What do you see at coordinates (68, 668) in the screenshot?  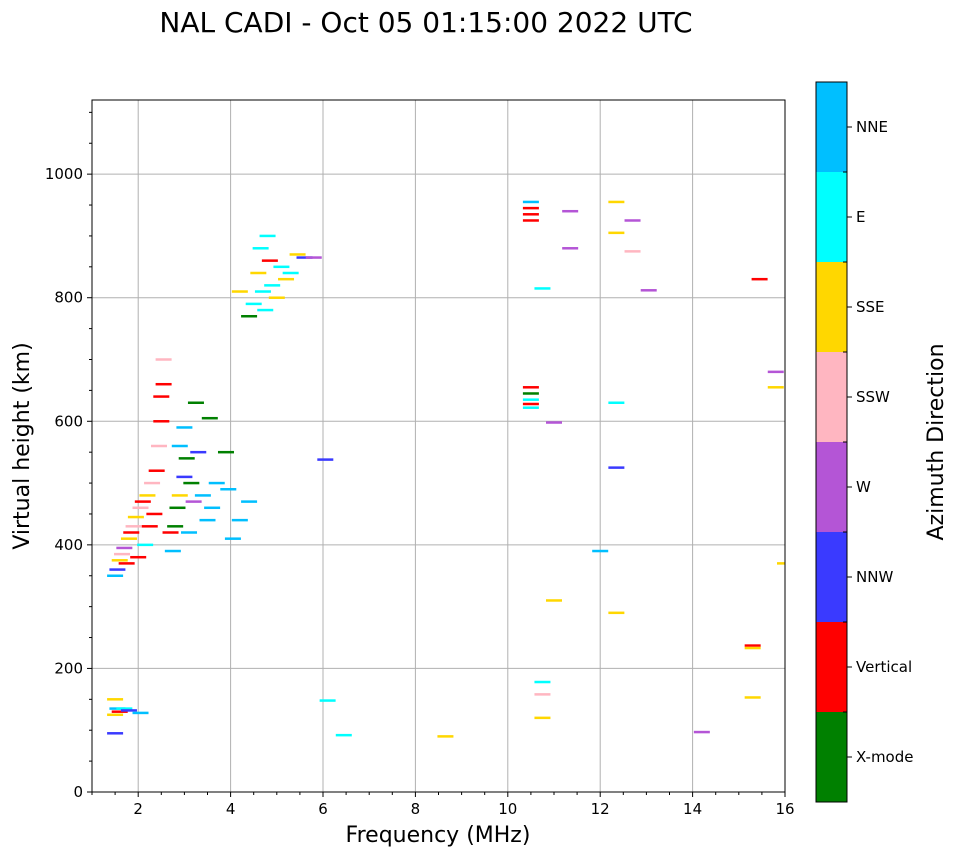 I see `y-tick-label: 200` at bounding box center [68, 668].